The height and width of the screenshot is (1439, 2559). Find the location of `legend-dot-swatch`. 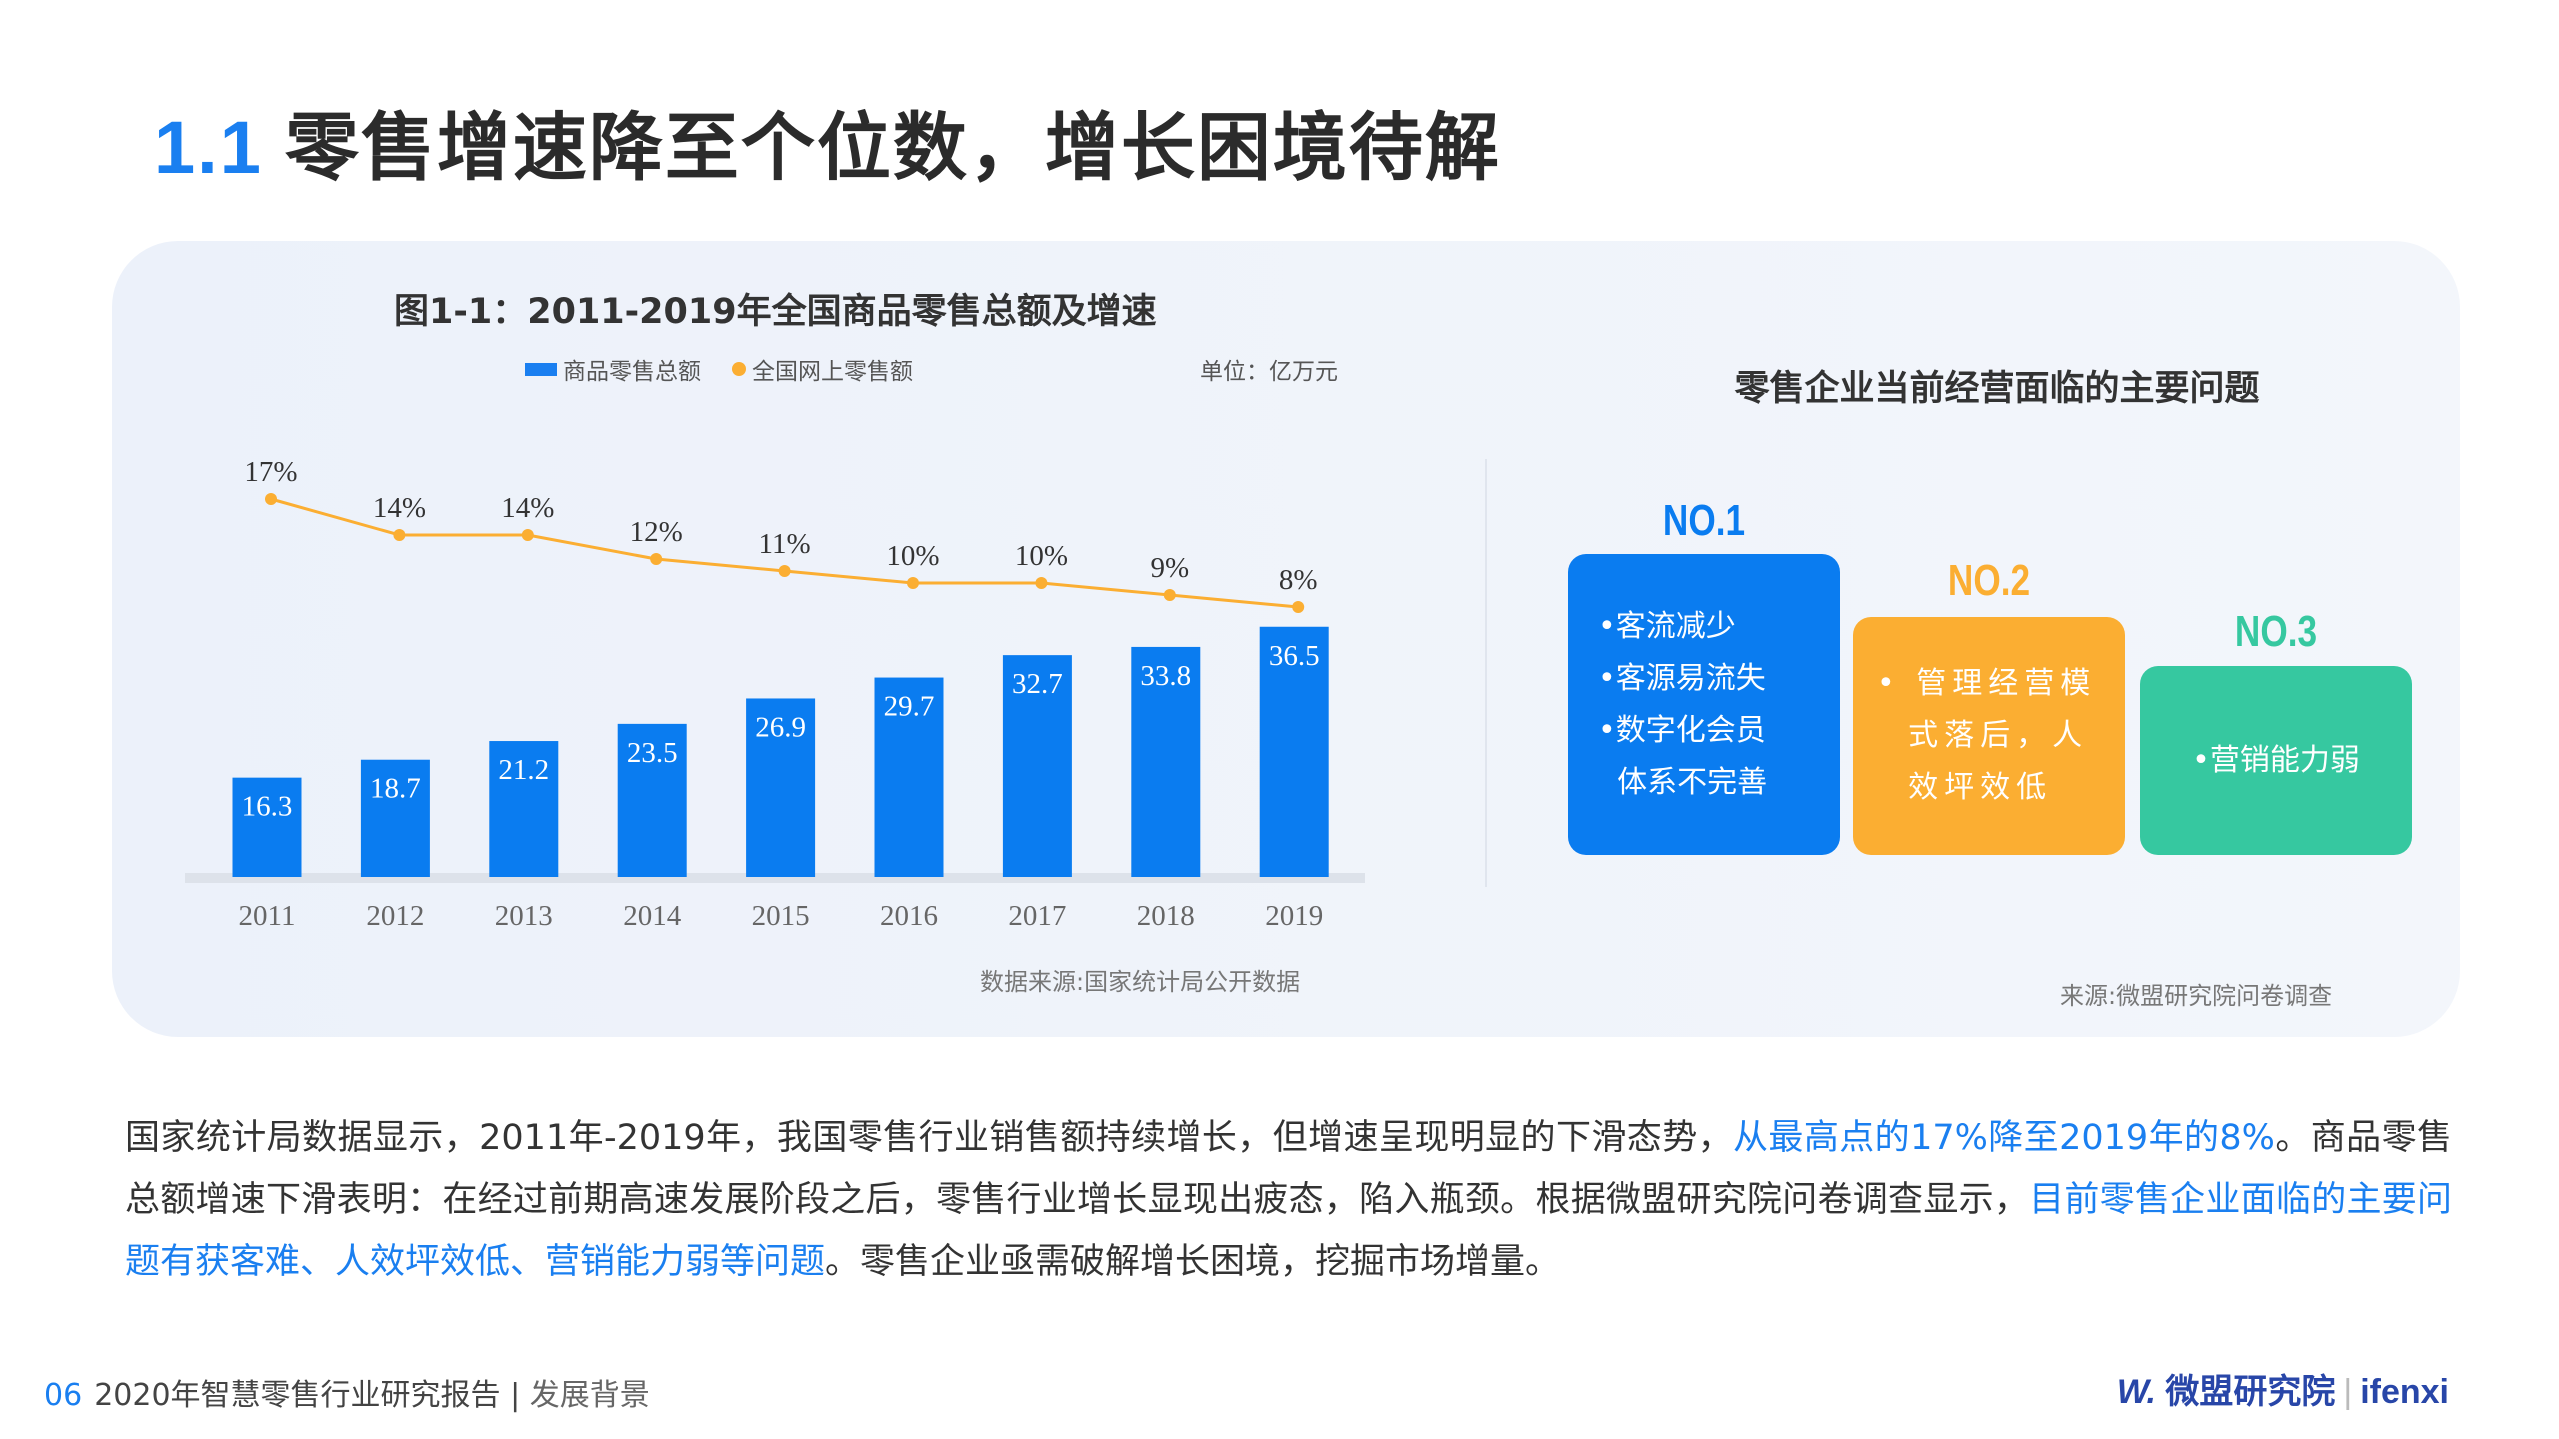

legend-dot-swatch is located at coordinates (739, 369).